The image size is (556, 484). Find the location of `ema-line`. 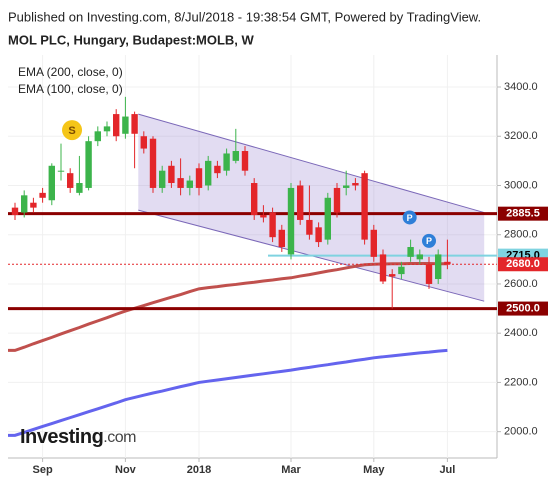

ema-line is located at coordinates (228, 392).